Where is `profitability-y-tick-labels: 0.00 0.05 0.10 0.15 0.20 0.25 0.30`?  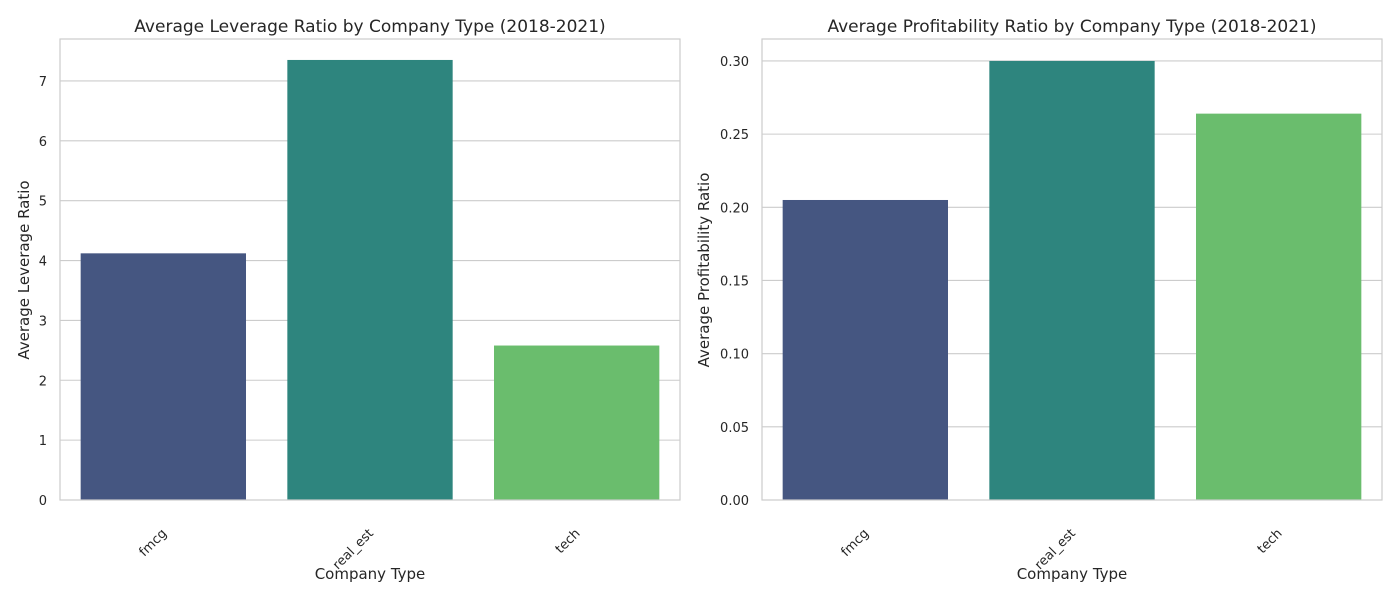
profitability-y-tick-labels: 0.00 0.05 0.10 0.15 0.20 0.25 0.30 is located at coordinates (734, 282).